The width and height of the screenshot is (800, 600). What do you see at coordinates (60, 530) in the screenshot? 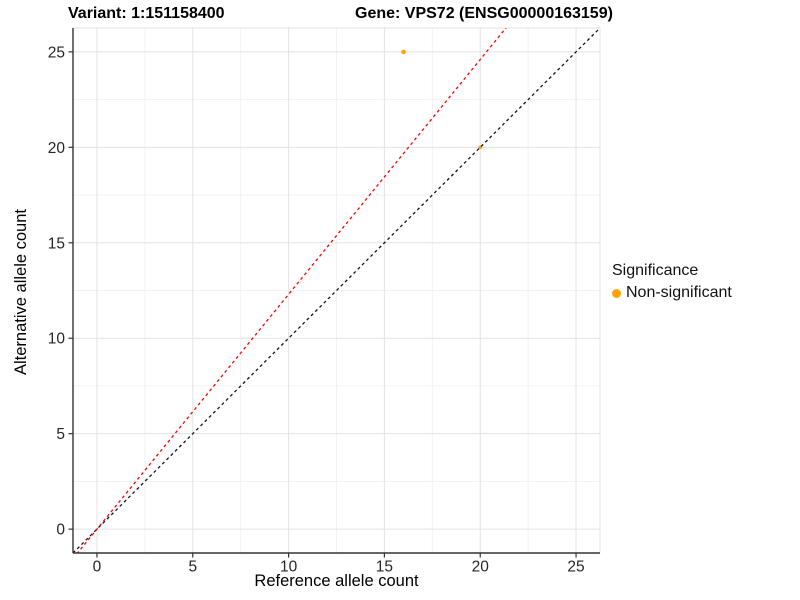
I see `y-tick-label: 0` at bounding box center [60, 530].